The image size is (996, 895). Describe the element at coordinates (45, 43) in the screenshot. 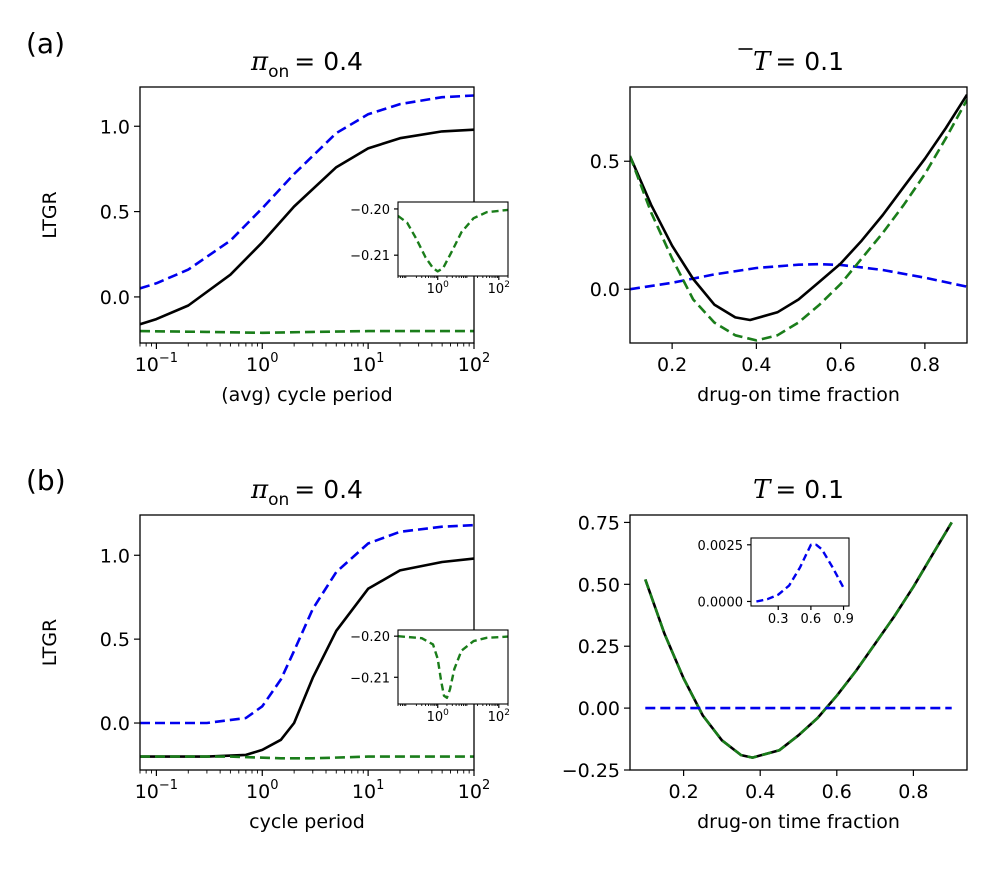

I see `panel-label-a: (a)` at that location.